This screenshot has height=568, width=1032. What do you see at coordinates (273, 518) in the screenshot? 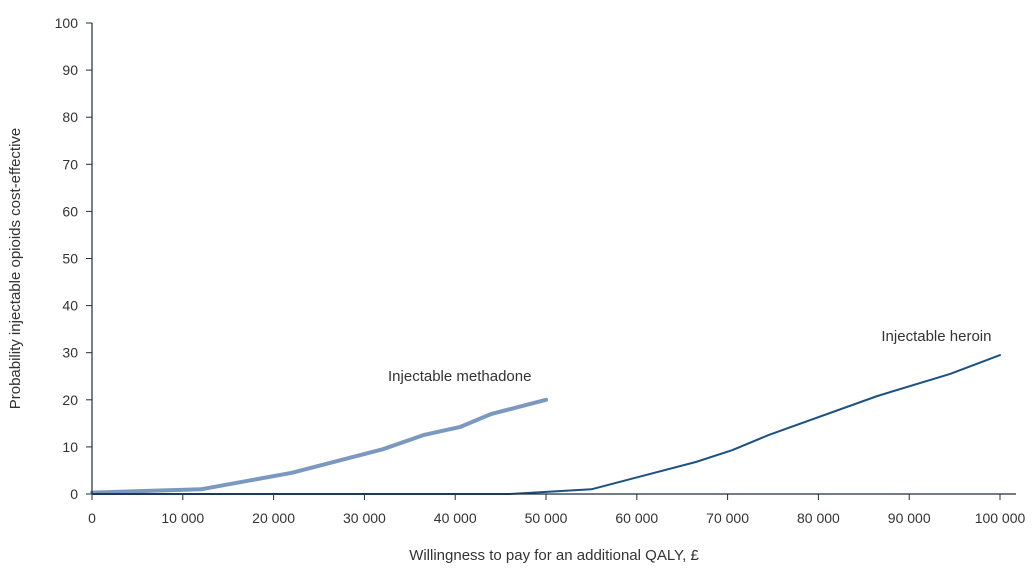
I see `x-tick-label: 20 000` at bounding box center [273, 518].